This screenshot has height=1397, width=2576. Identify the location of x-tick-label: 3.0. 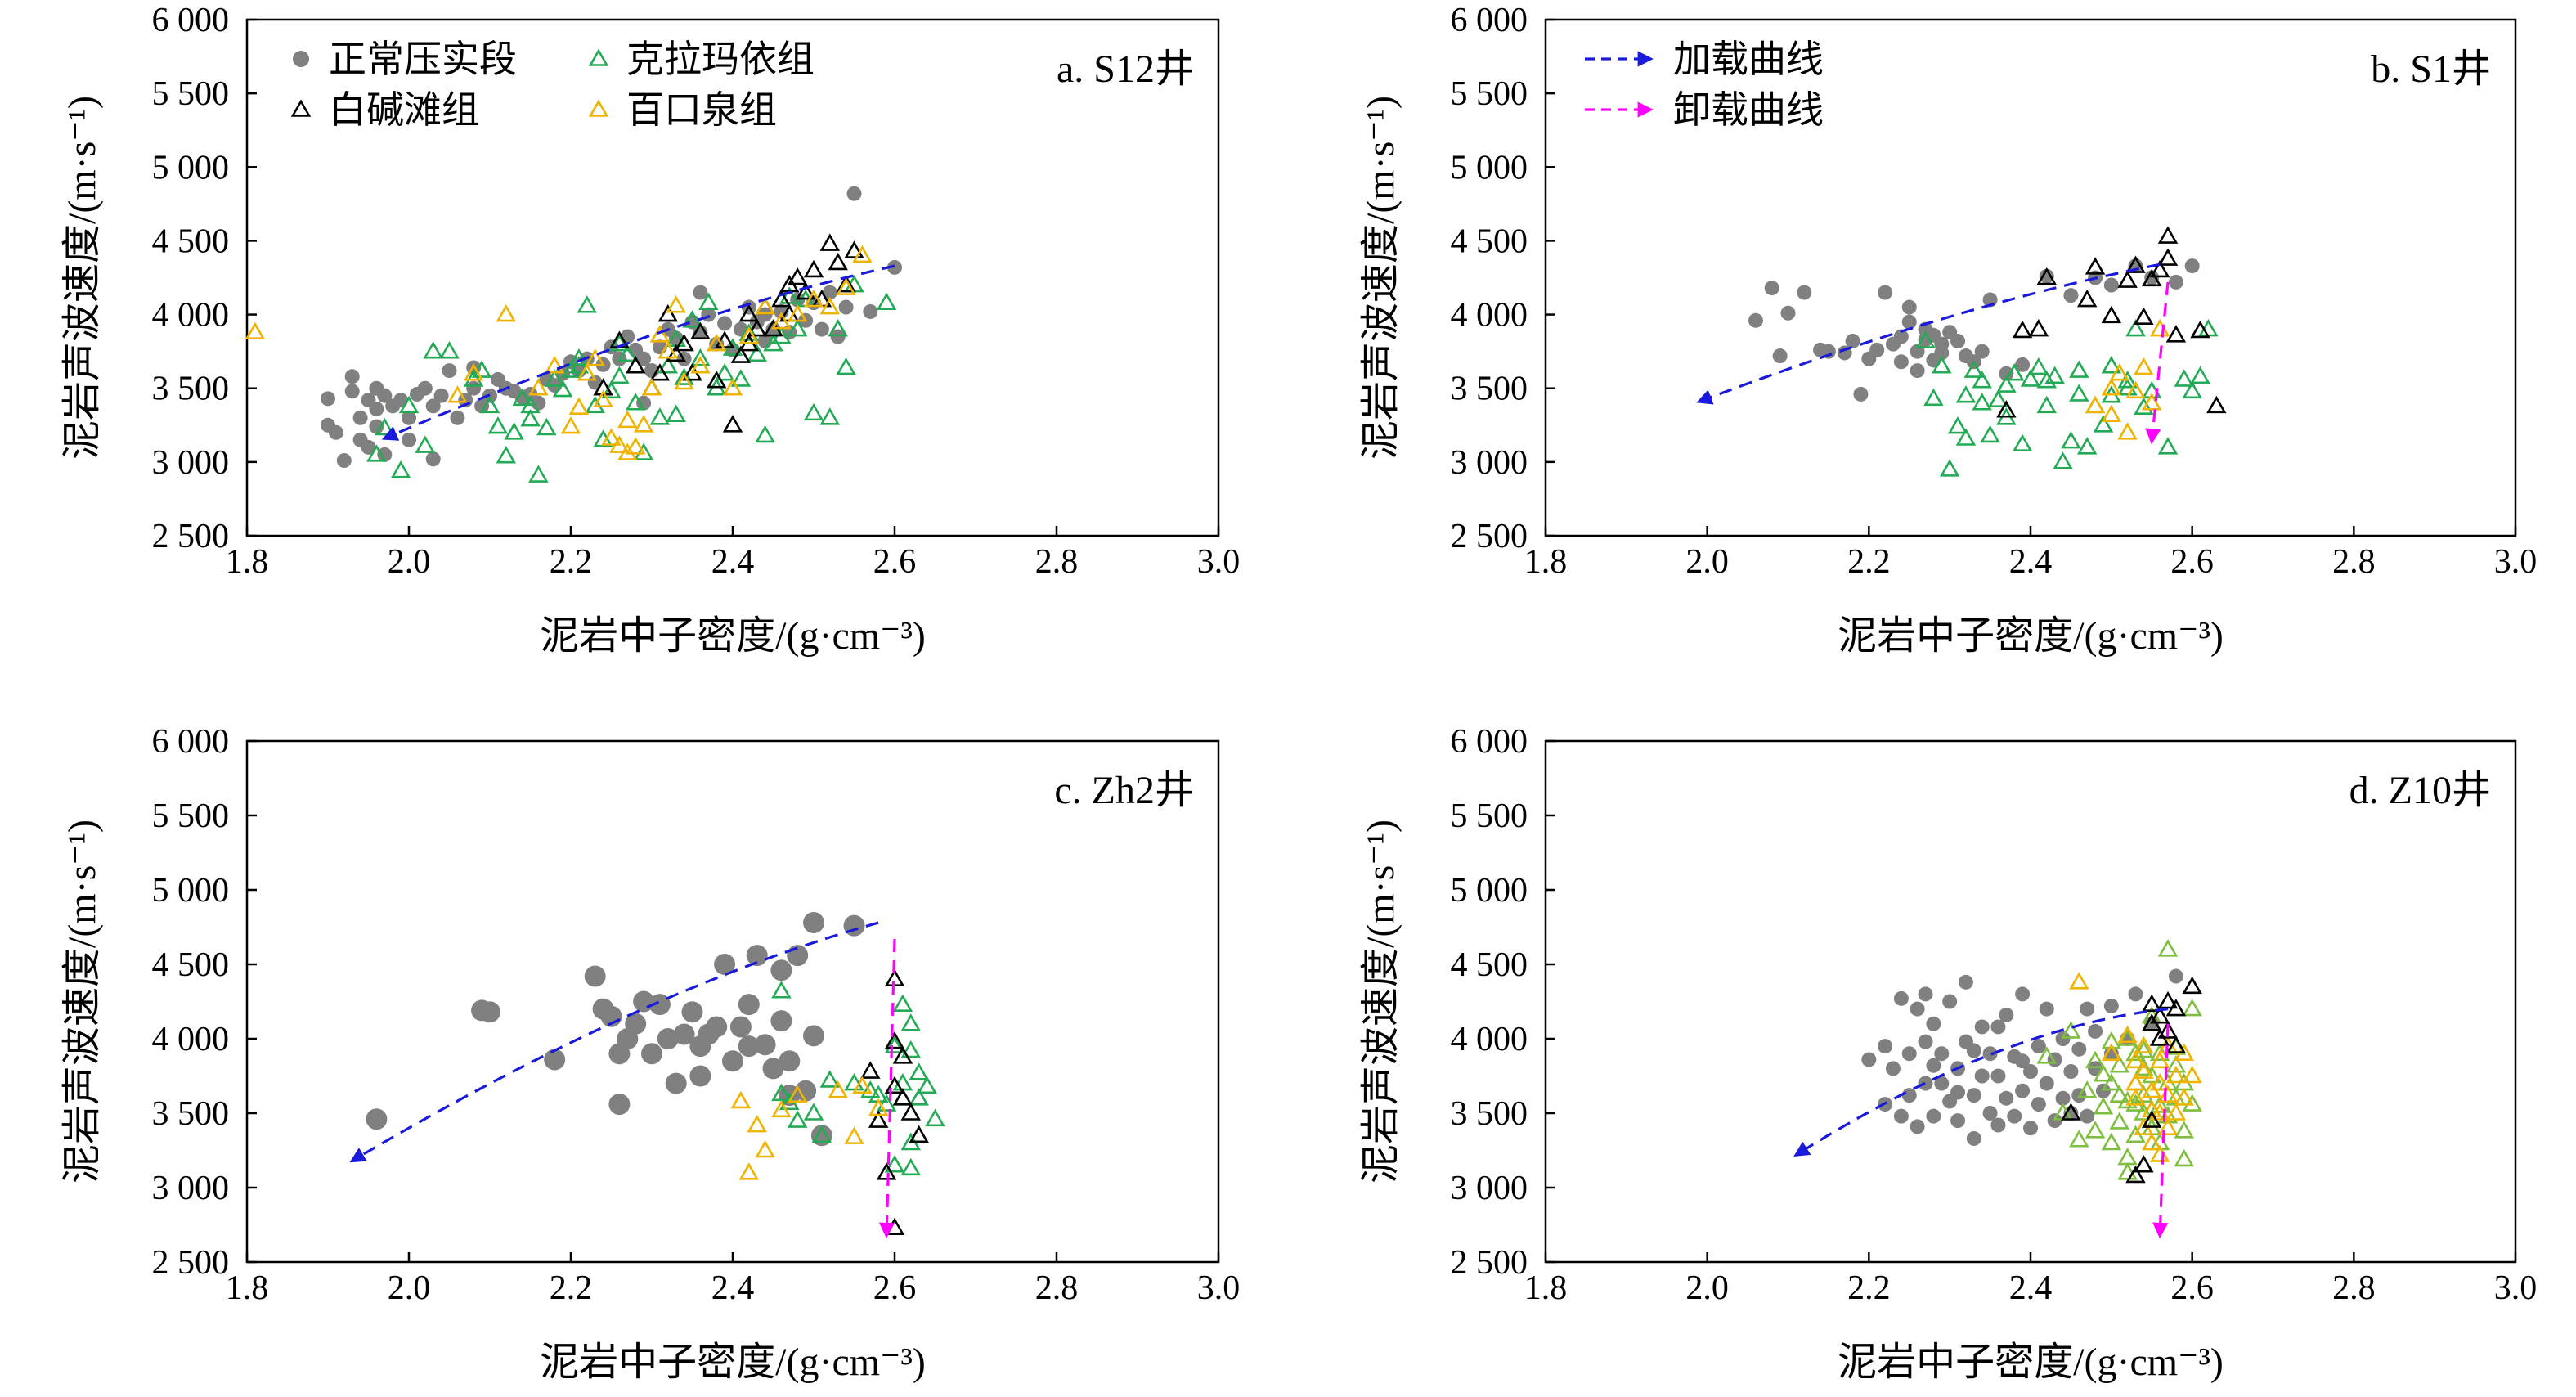
(2516, 562).